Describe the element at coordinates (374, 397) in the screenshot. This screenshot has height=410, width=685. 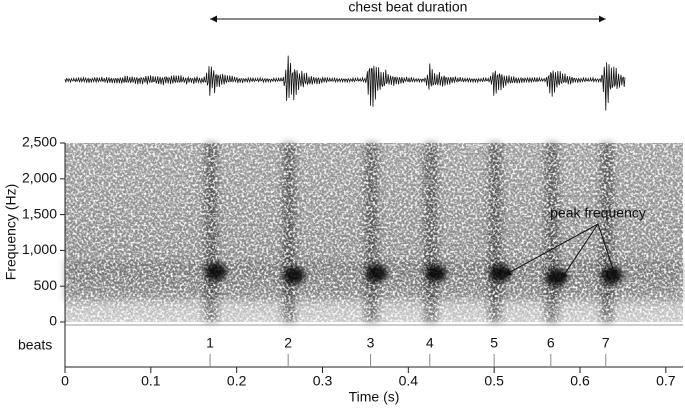
I see `x-axis-label: Time (s)` at that location.